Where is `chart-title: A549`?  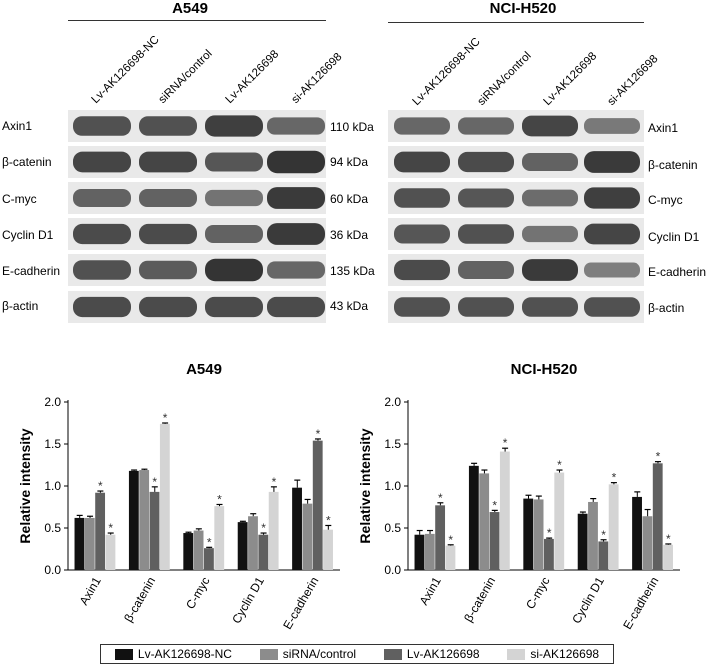 chart-title: A549 is located at coordinates (204, 369).